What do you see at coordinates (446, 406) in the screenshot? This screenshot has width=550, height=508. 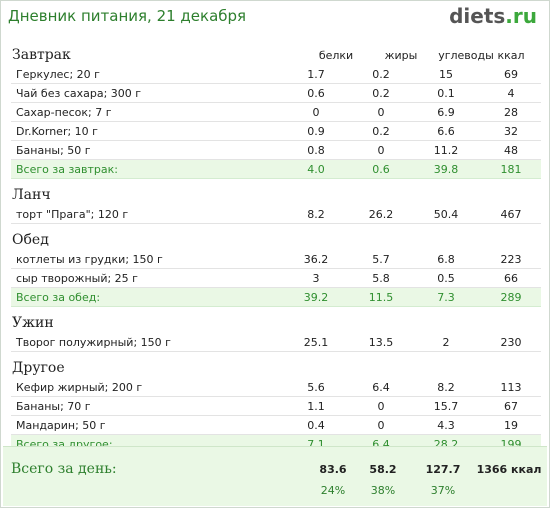 I see `cell-carbs: 15.7` at bounding box center [446, 406].